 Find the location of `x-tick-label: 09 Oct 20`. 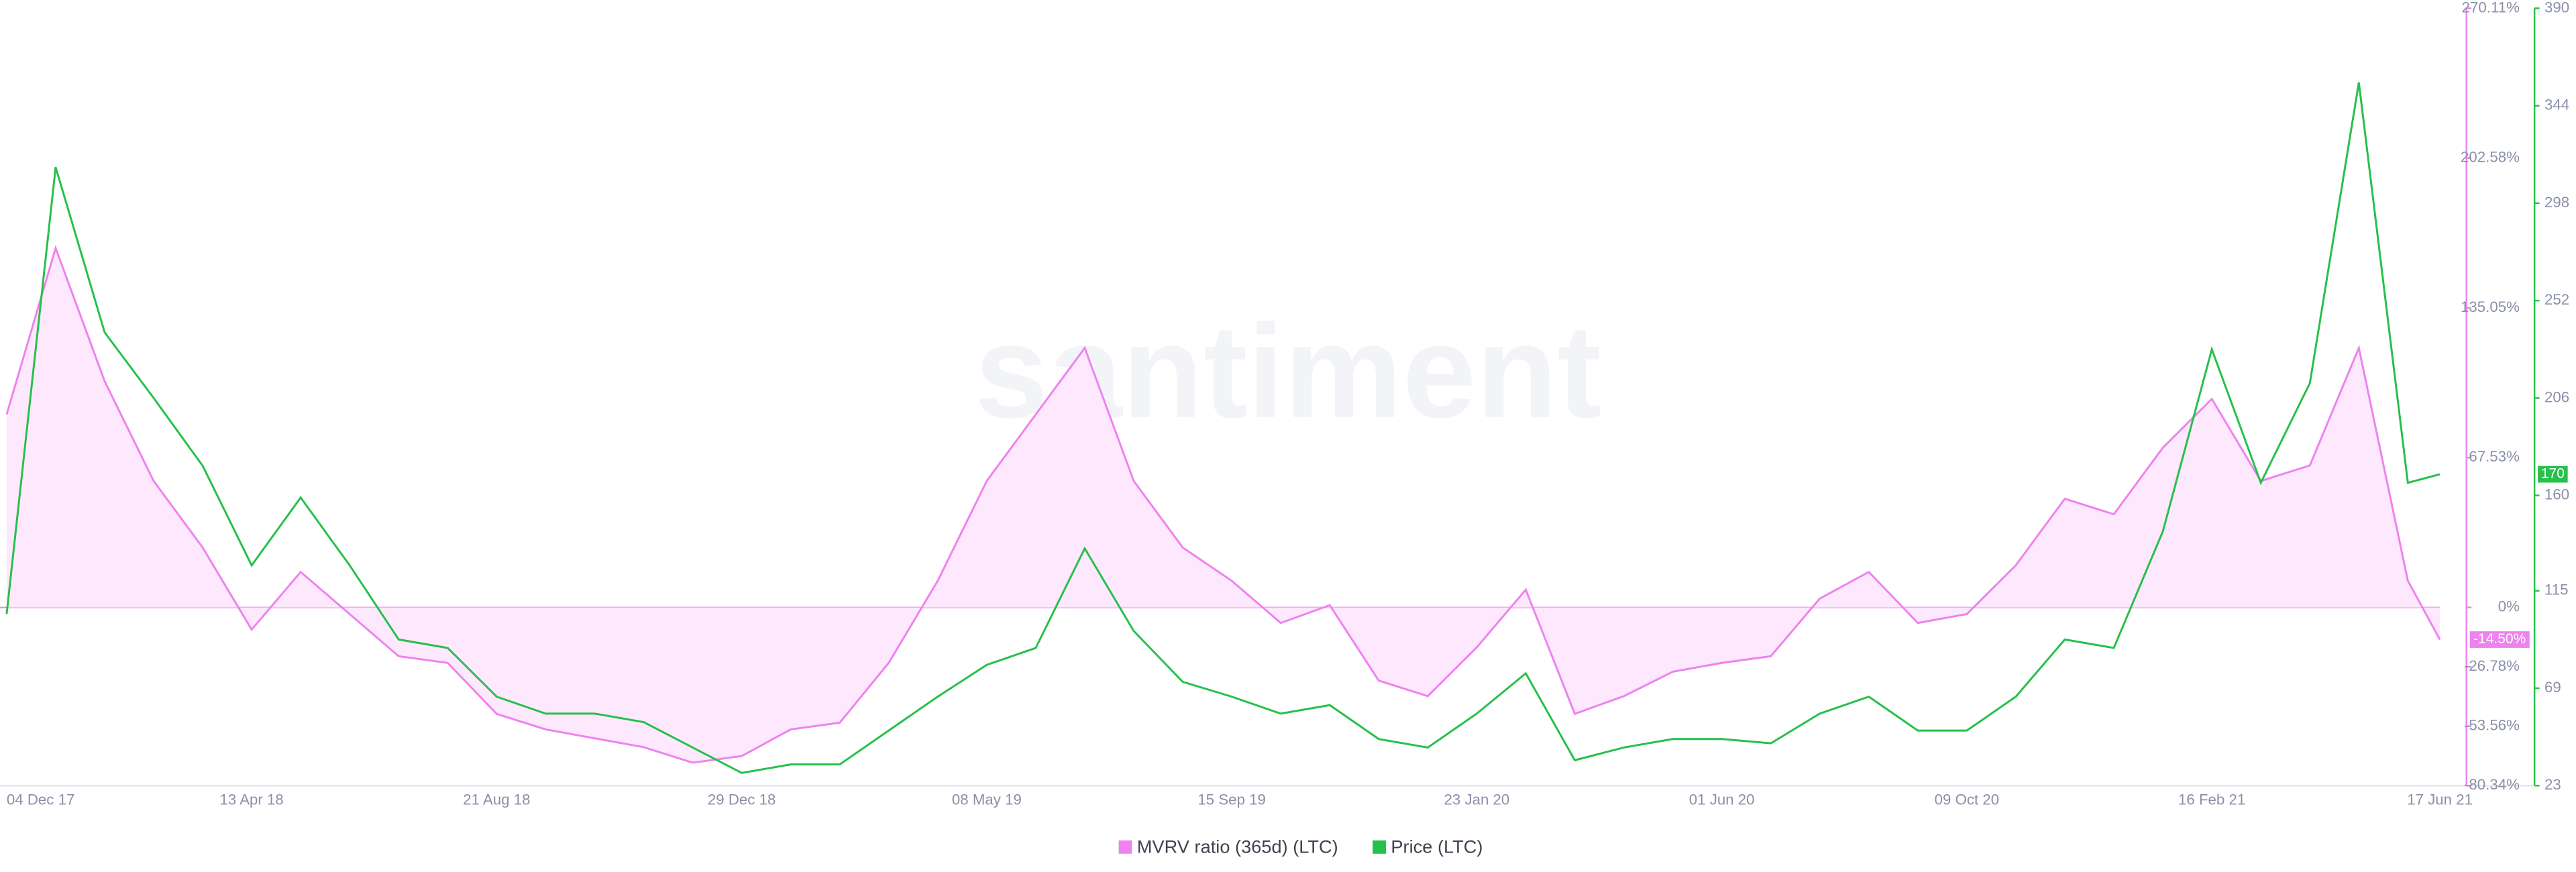

x-tick-label: 09 Oct 20 is located at coordinates (1967, 800).